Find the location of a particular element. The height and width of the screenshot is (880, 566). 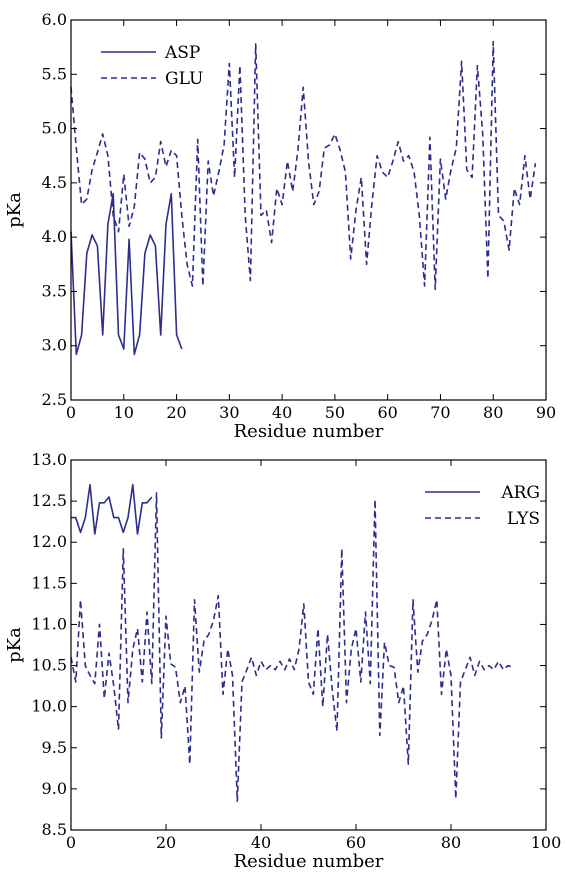

y-tick-label: 10.0 is located at coordinates (49, 706).